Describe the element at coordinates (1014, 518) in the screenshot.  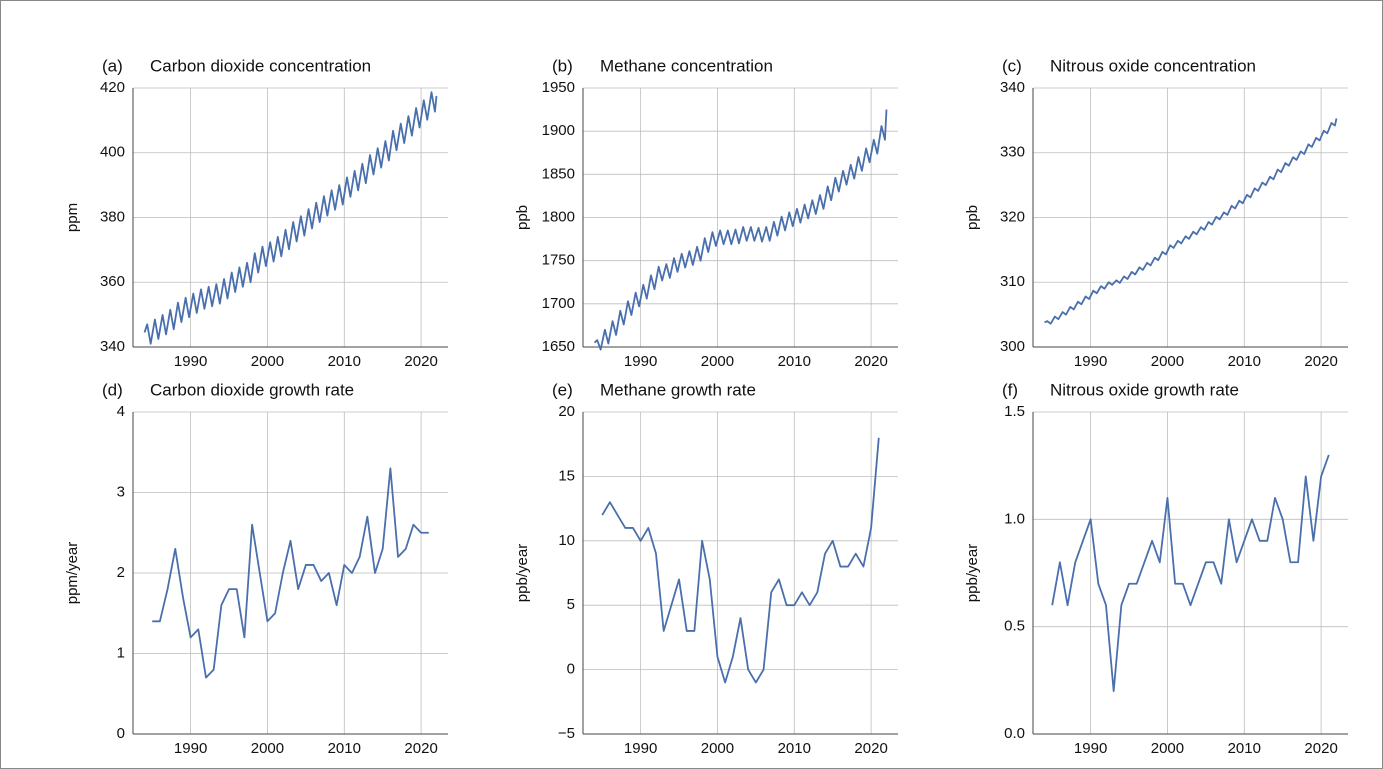
I see `y-tick-label: 1.0` at that location.